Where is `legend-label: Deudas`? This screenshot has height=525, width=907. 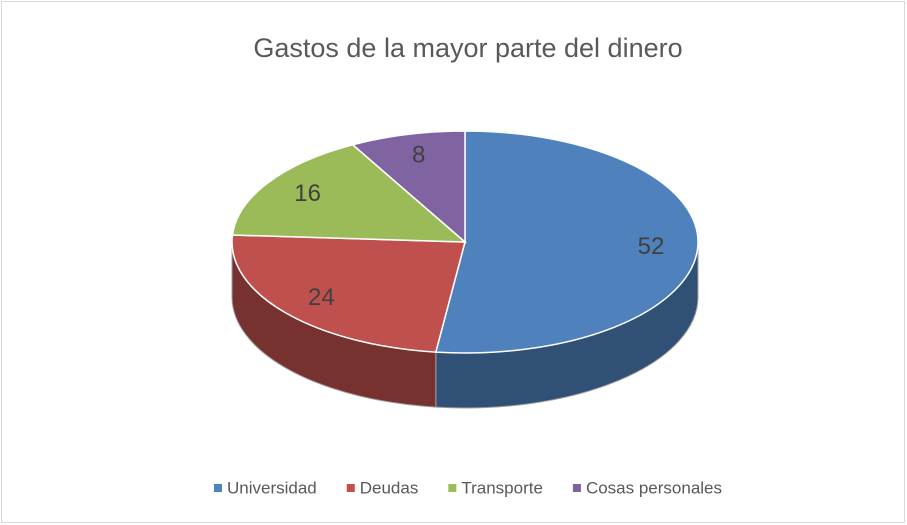
legend-label: Deudas is located at coordinates (389, 487).